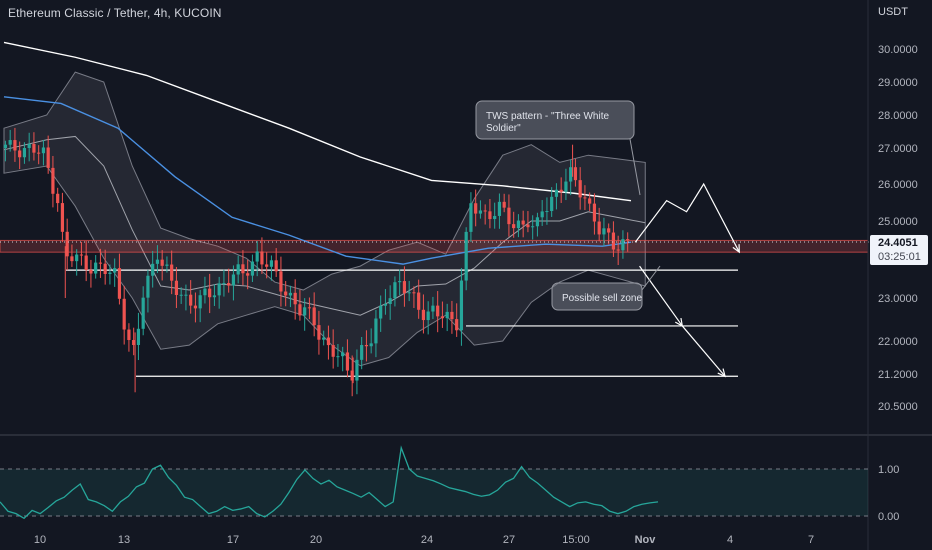 This screenshot has width=932, height=550. Describe the element at coordinates (730, 540) in the screenshot. I see `time-tick-label: 4` at that location.